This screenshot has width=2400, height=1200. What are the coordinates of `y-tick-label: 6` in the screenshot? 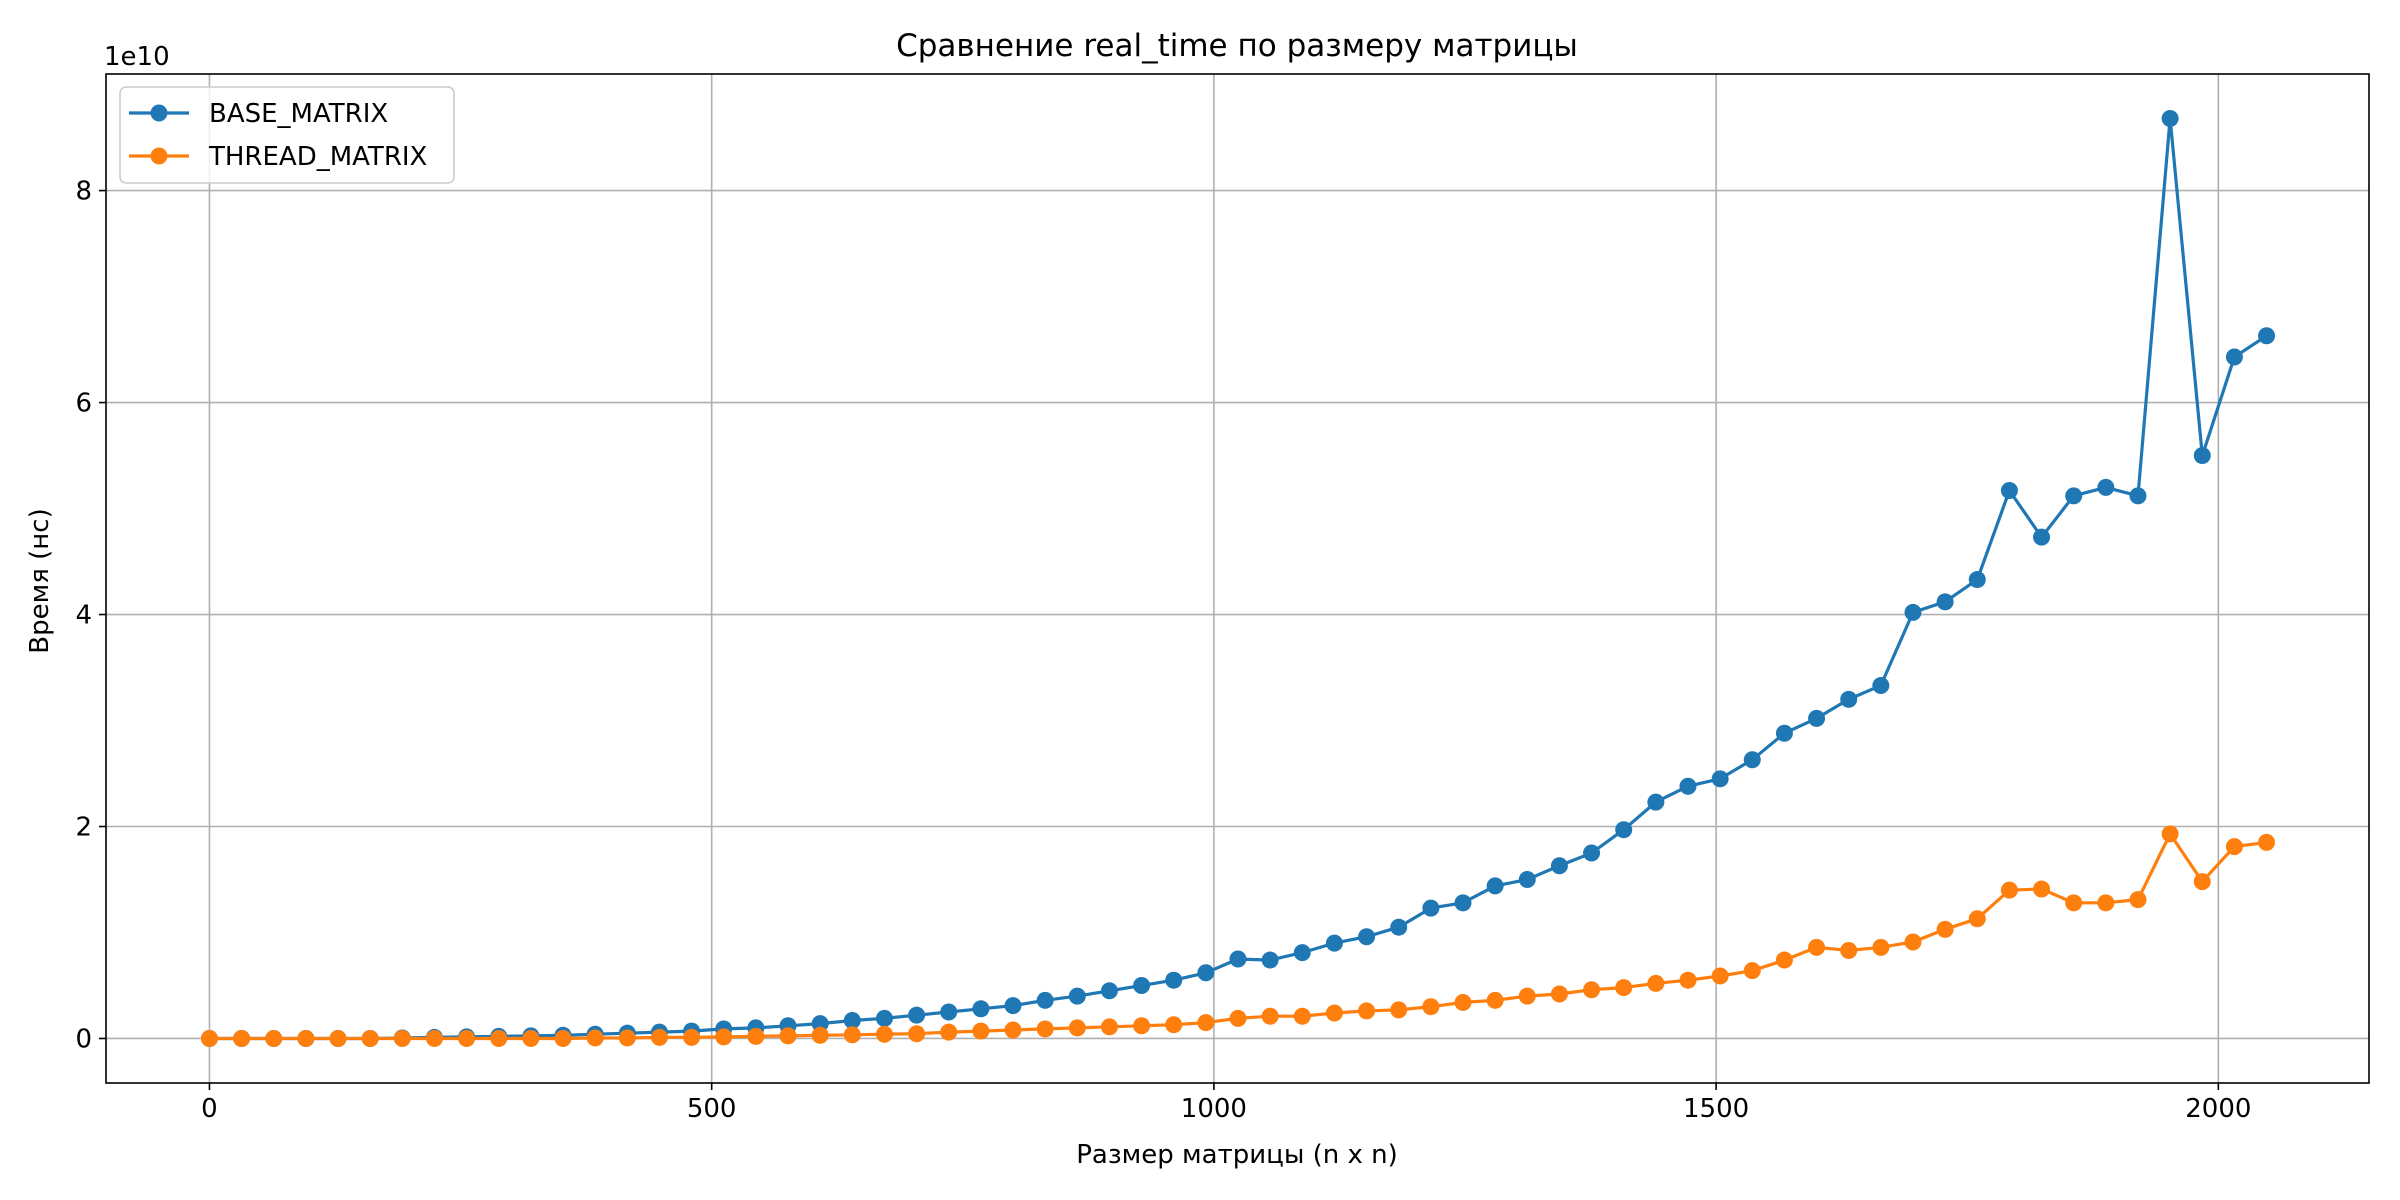 It's located at (83, 404).